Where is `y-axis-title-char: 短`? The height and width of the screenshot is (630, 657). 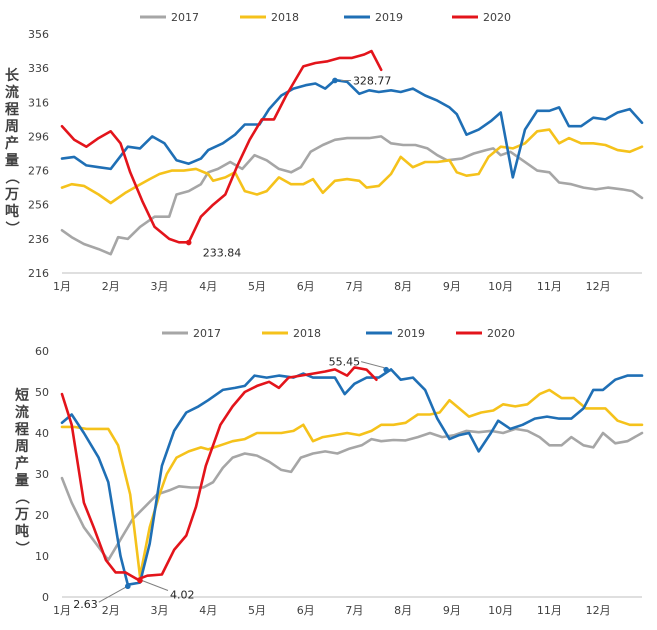
y-axis-title-char: 短 is located at coordinates (22, 395).